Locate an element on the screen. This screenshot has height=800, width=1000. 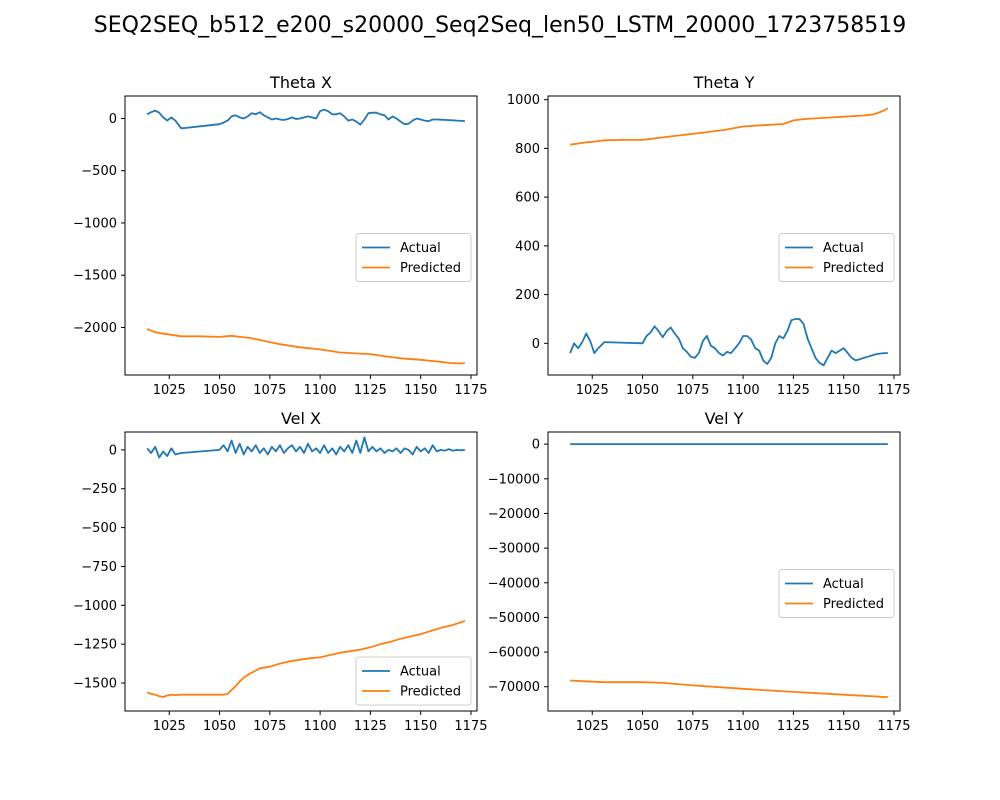
y-tick-label: −750 is located at coordinates (99, 567).